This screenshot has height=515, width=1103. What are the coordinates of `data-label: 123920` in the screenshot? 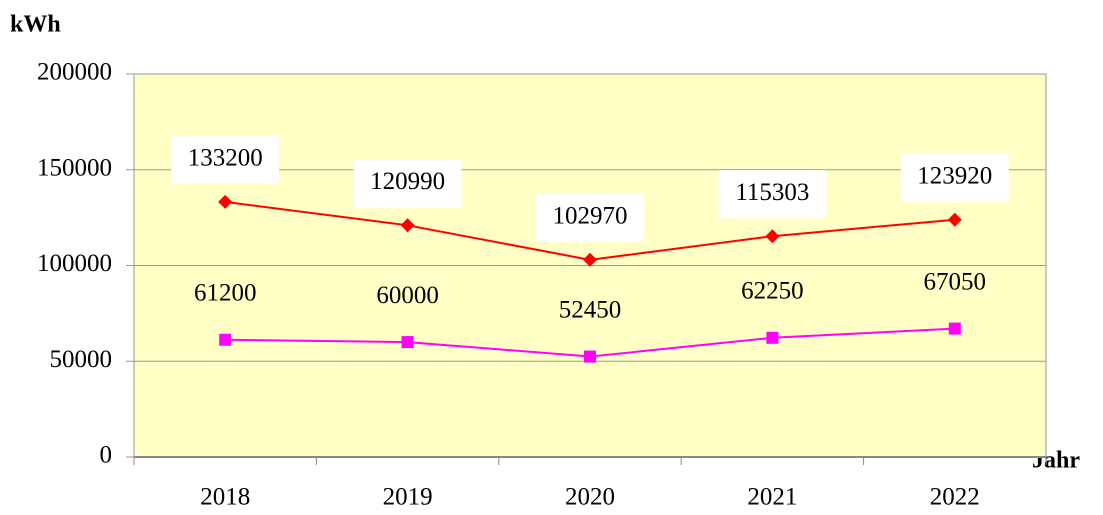 It's located at (954, 175).